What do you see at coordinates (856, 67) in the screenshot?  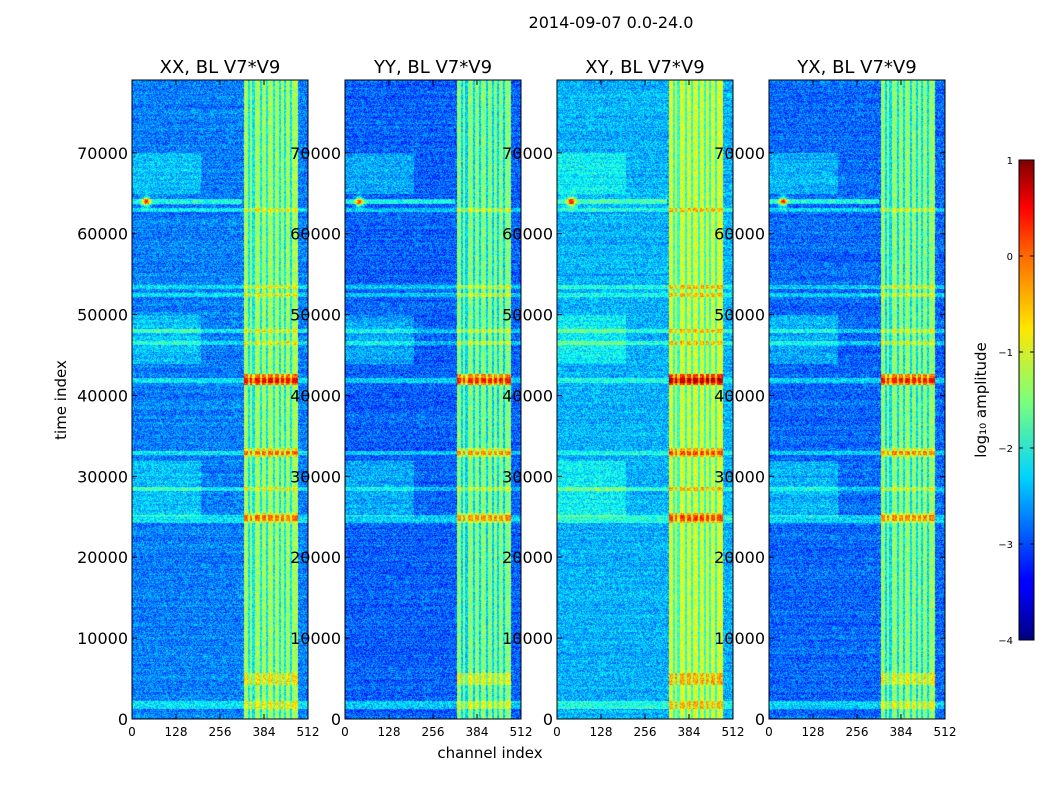 I see `panel-title: YX, BL V7*V9` at bounding box center [856, 67].